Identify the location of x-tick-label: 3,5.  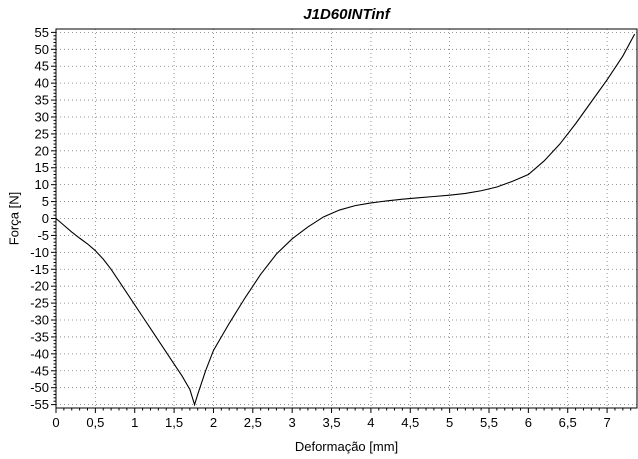
(332, 422).